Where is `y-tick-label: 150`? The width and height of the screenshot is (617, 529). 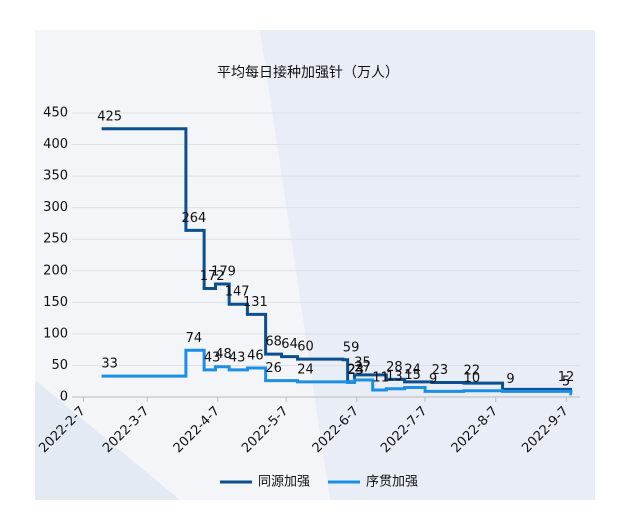 y-tick-label: 150 is located at coordinates (55, 302).